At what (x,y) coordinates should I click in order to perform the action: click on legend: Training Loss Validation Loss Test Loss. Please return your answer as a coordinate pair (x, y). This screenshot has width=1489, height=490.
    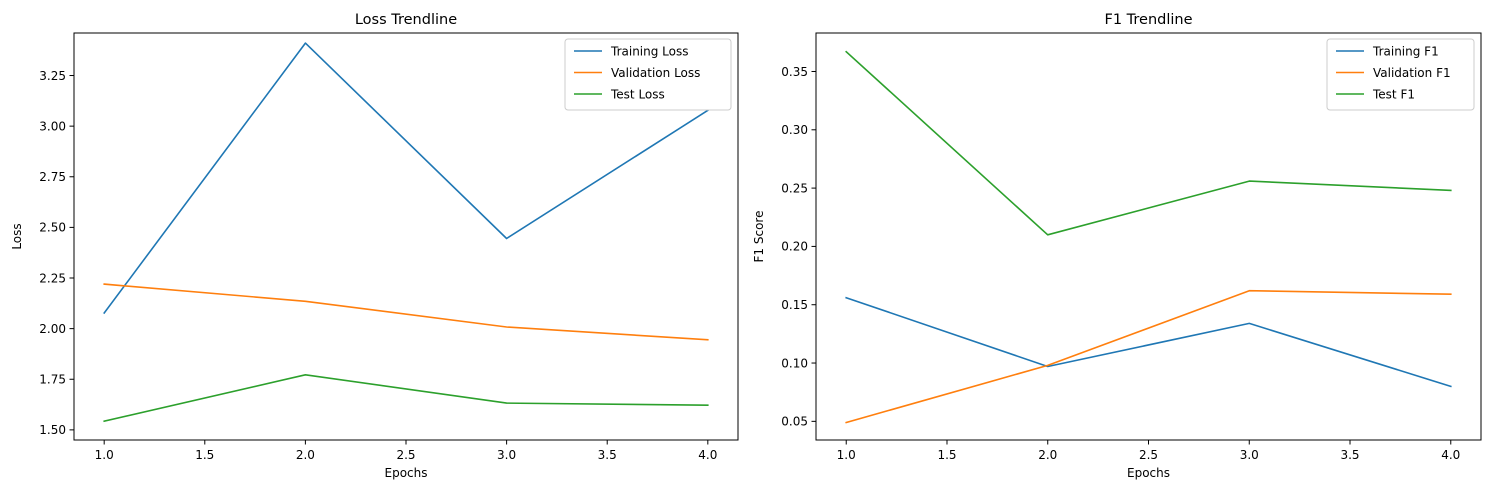
    Looking at the image, I should click on (648, 74).